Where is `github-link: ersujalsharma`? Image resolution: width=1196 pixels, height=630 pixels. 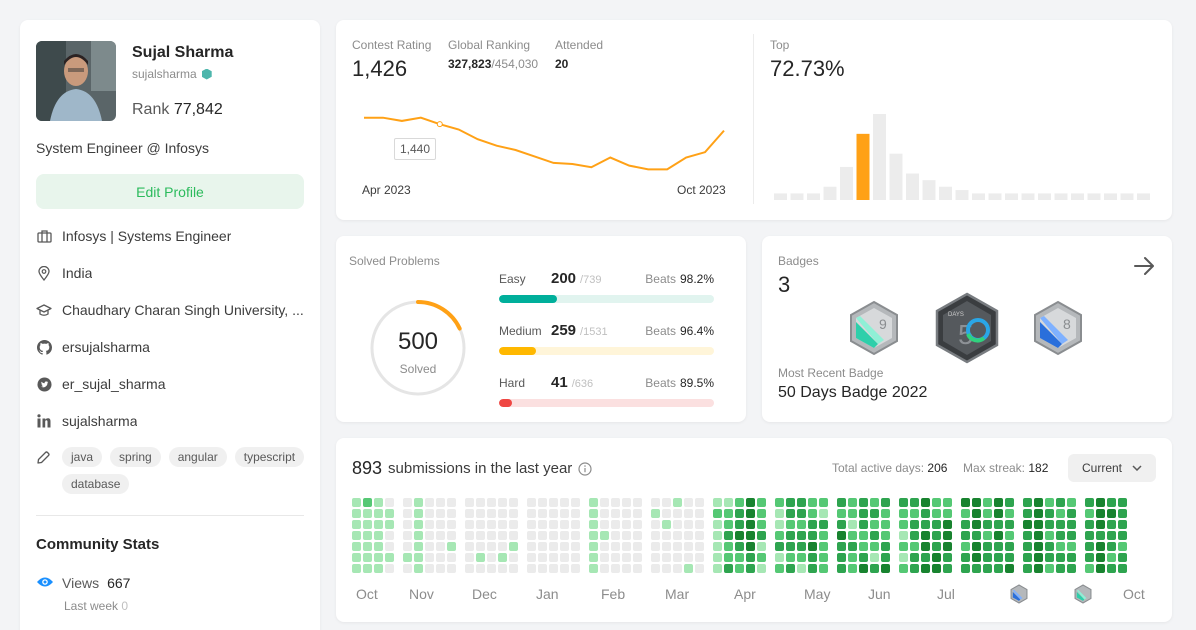 github-link: ersujalsharma is located at coordinates (106, 347).